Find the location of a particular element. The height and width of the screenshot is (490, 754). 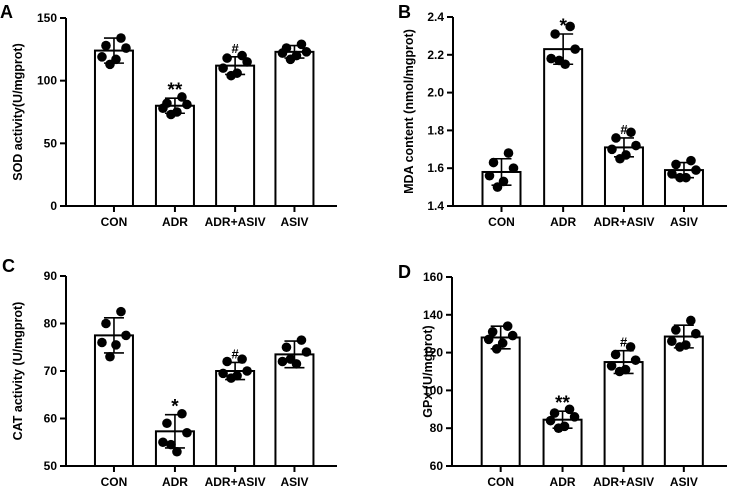

y-tick-label: 2.4 is located at coordinates (435, 17).